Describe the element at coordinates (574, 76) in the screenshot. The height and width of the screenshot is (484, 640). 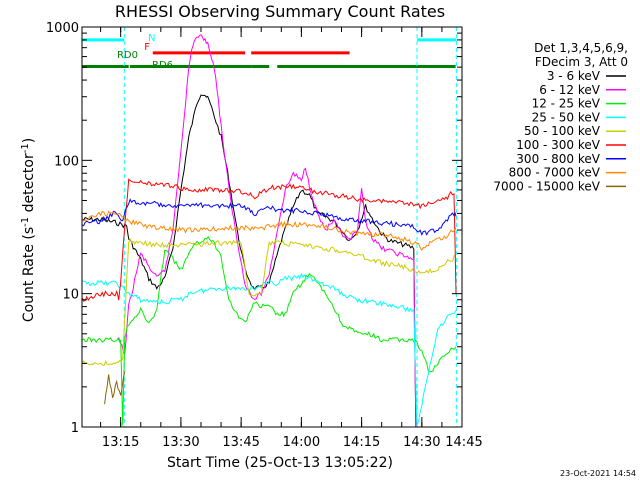
I see `legend-entry-label: 3 - 6 keV` at that location.